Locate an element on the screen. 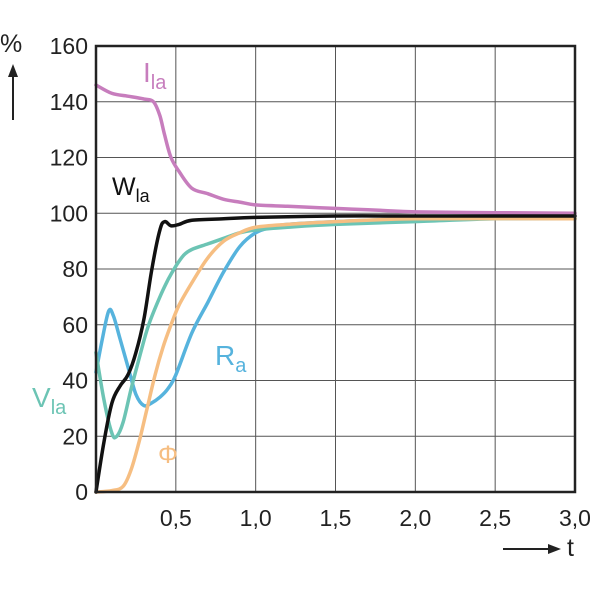  x-tick-label: 1,5 is located at coordinates (336, 518).